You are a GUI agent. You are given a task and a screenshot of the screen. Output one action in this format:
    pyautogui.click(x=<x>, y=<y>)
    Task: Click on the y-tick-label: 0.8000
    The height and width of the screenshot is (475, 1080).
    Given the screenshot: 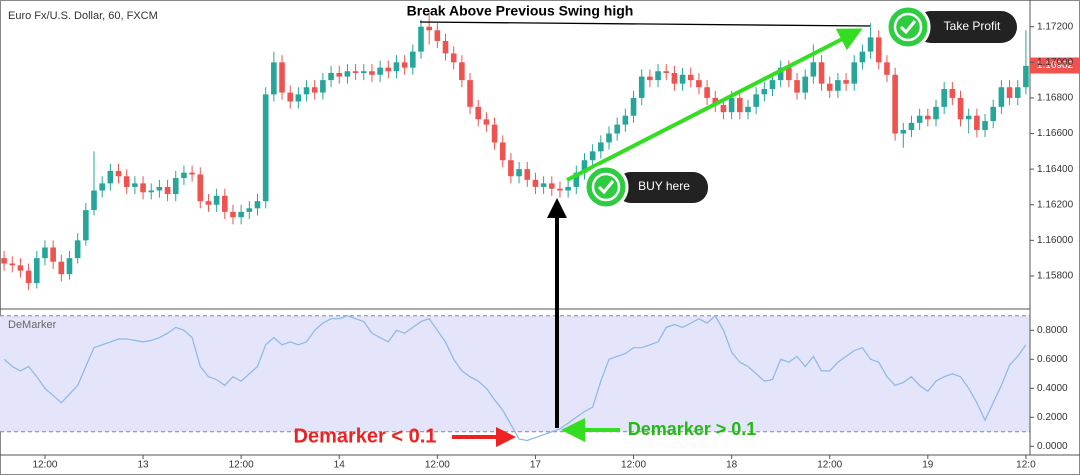 What is the action you would take?
    pyautogui.click(x=1052, y=330)
    